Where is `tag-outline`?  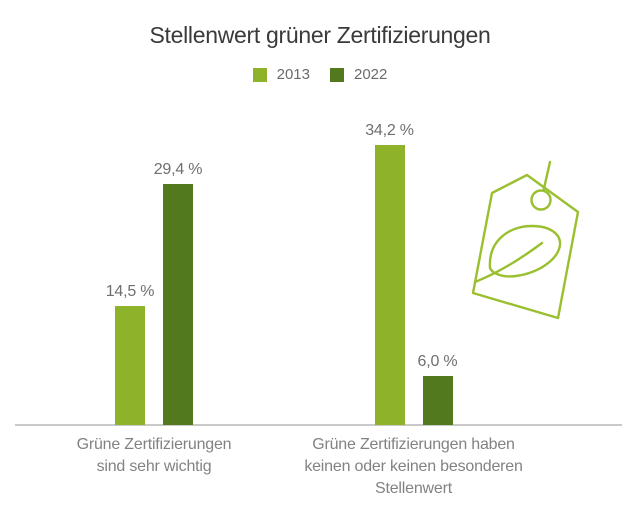
tag-outline is located at coordinates (525, 246).